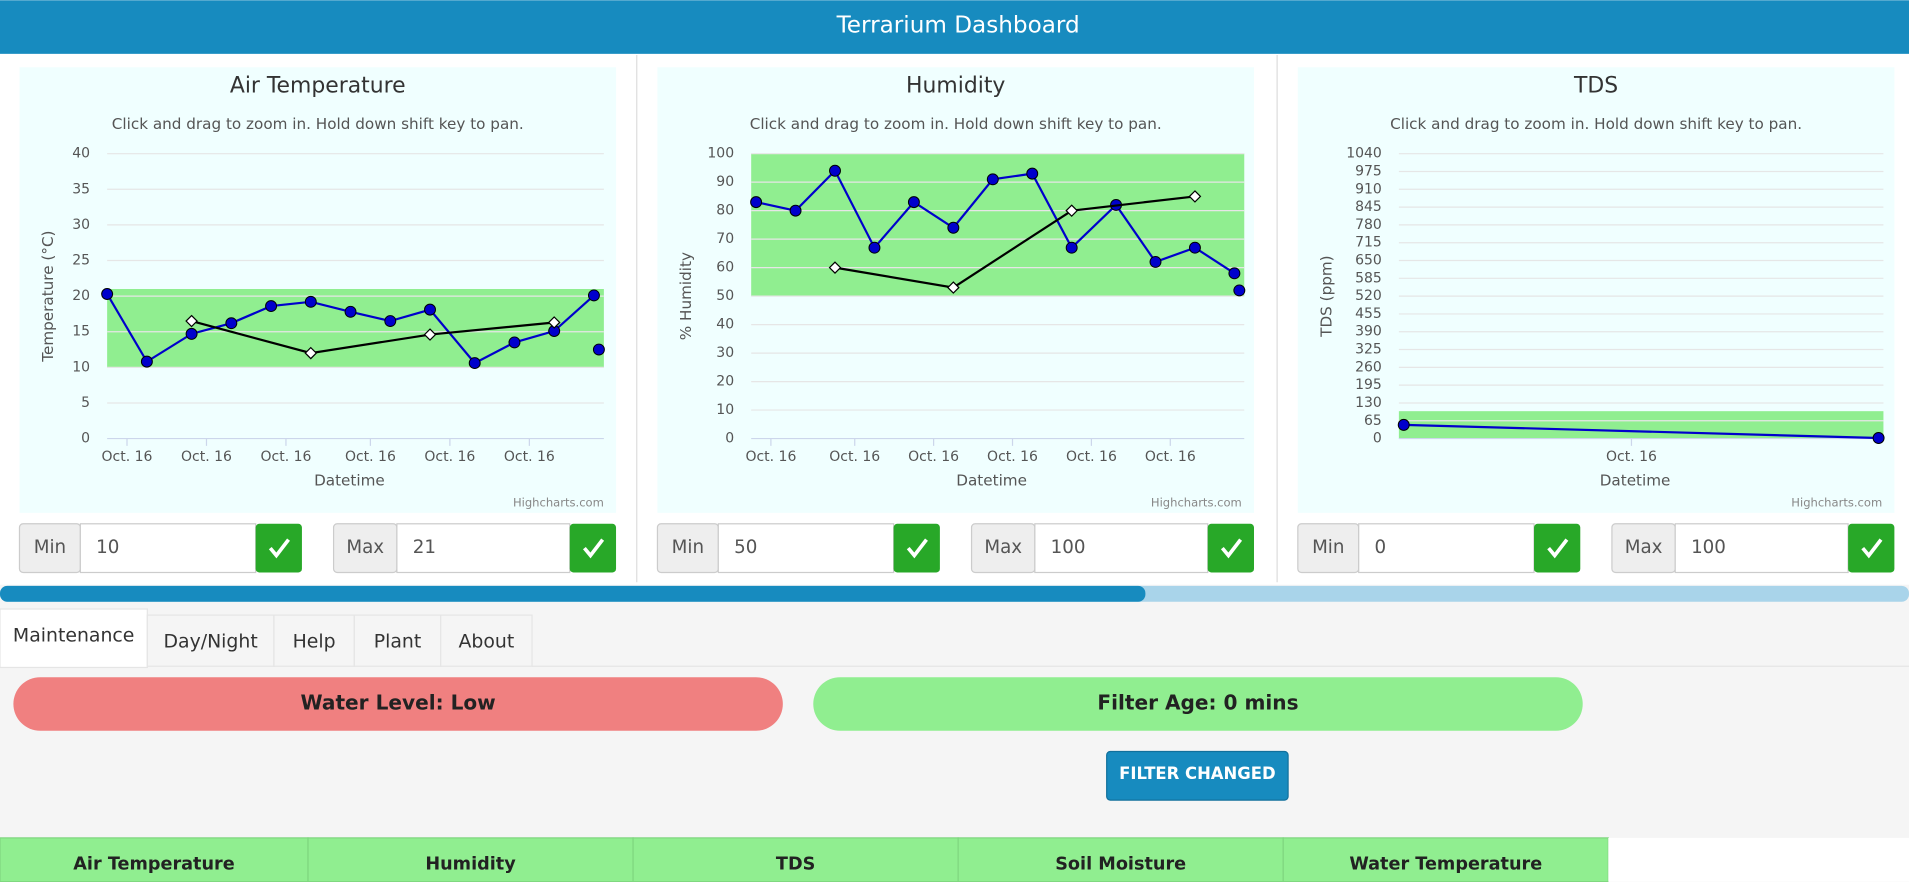 Image resolution: width=1909 pixels, height=882 pixels. What do you see at coordinates (1368, 278) in the screenshot?
I see `y-tick-label: 585` at bounding box center [1368, 278].